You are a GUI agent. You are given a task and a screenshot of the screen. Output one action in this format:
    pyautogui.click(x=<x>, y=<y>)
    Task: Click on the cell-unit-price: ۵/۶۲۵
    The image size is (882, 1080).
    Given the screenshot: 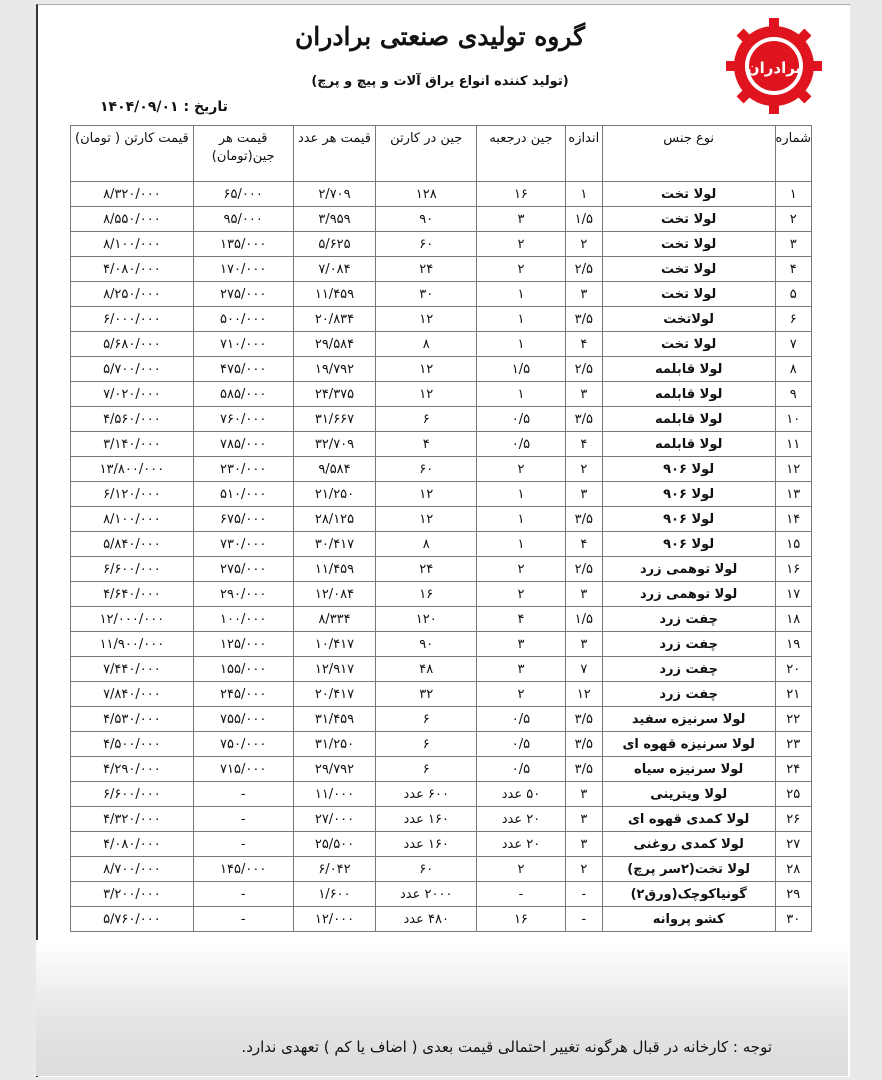 What is the action you would take?
    pyautogui.click(x=334, y=244)
    